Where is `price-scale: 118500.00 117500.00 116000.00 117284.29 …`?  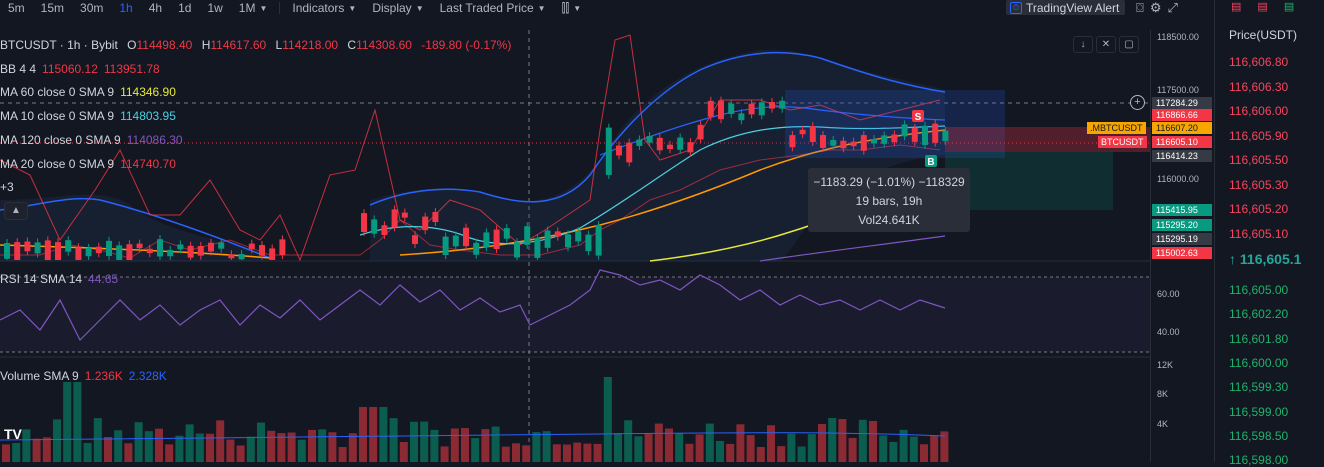
price-scale: 118500.00 117500.00 116000.00 117284.29 … is located at coordinates (1182, 246).